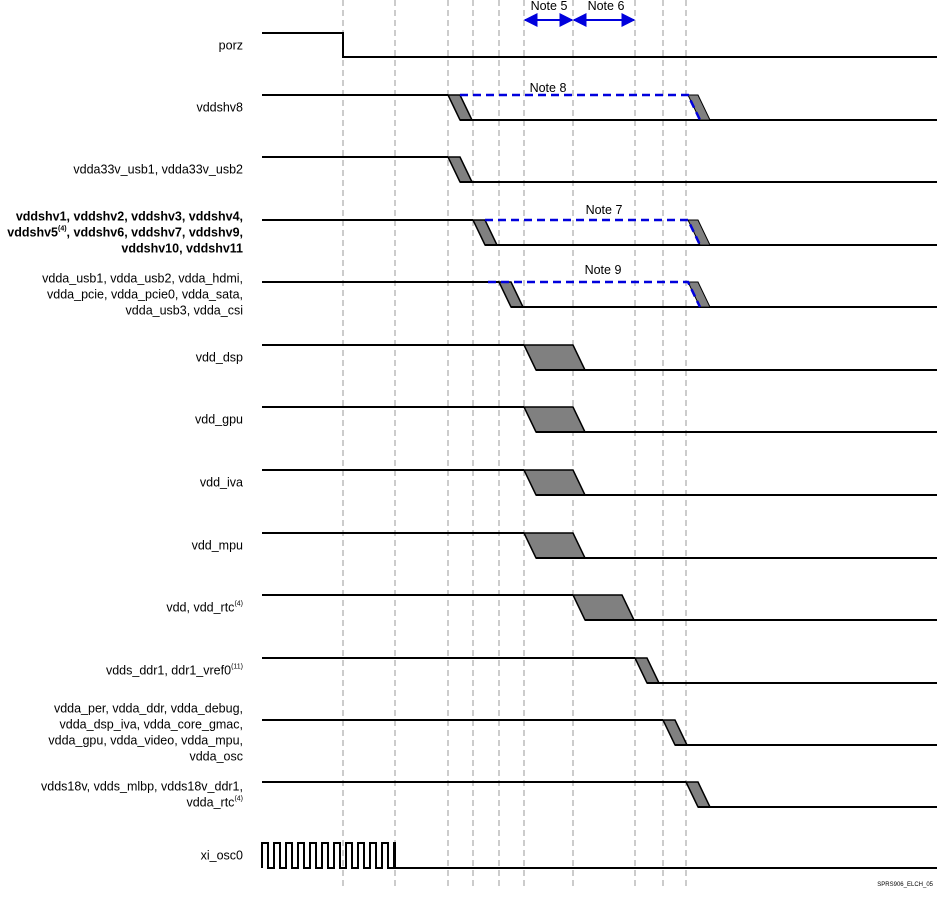  I want to click on signal-label: vdda_gpu, vdda_video, vdda_mpu,, so click(145, 741).